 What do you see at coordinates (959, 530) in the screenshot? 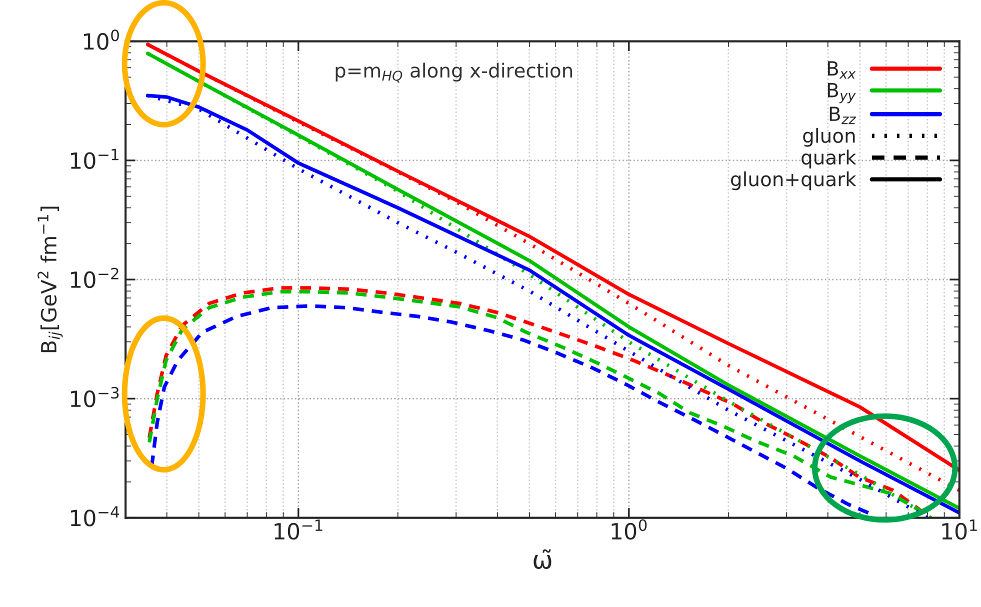
I see `x-tick-label: 10$^{1}$` at bounding box center [959, 530].